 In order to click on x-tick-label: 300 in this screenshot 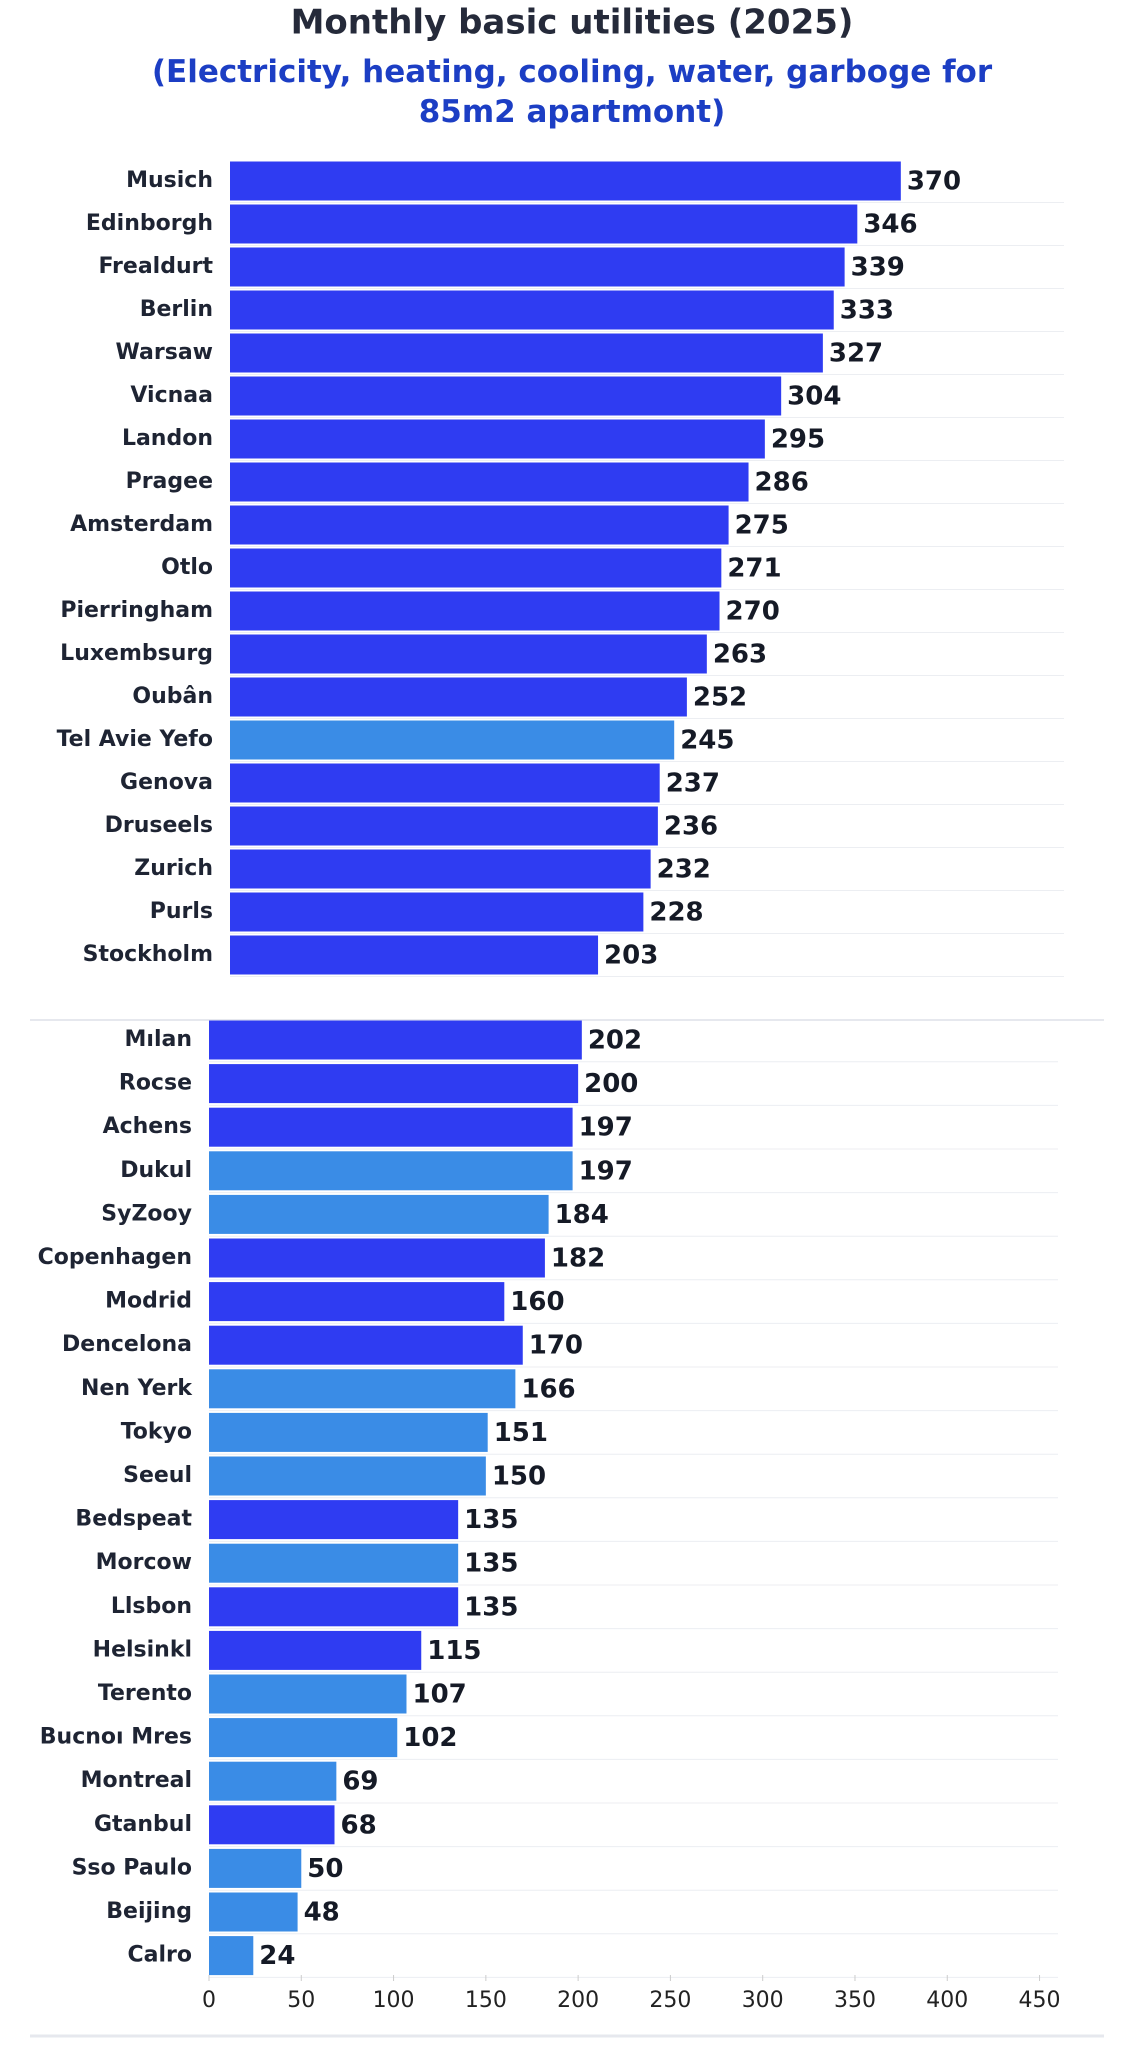, I will do `click(763, 2000)`.